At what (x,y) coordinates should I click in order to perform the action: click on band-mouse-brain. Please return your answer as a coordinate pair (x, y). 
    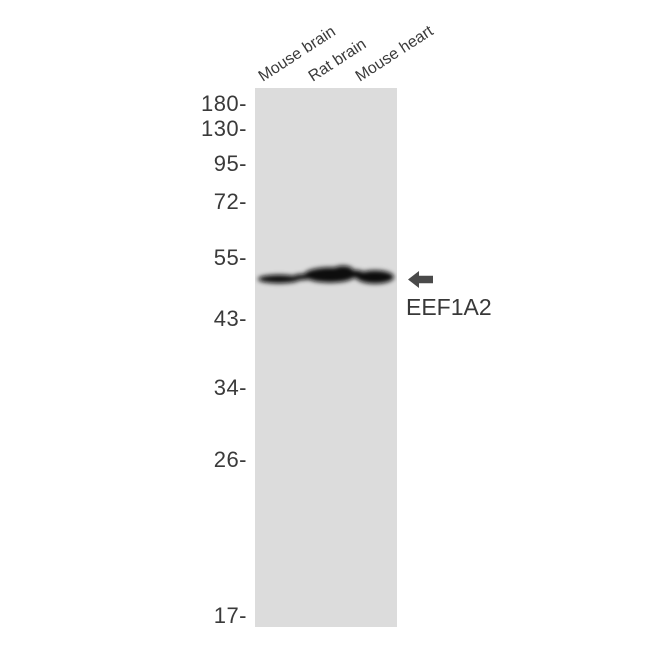
    Looking at the image, I should click on (279, 279).